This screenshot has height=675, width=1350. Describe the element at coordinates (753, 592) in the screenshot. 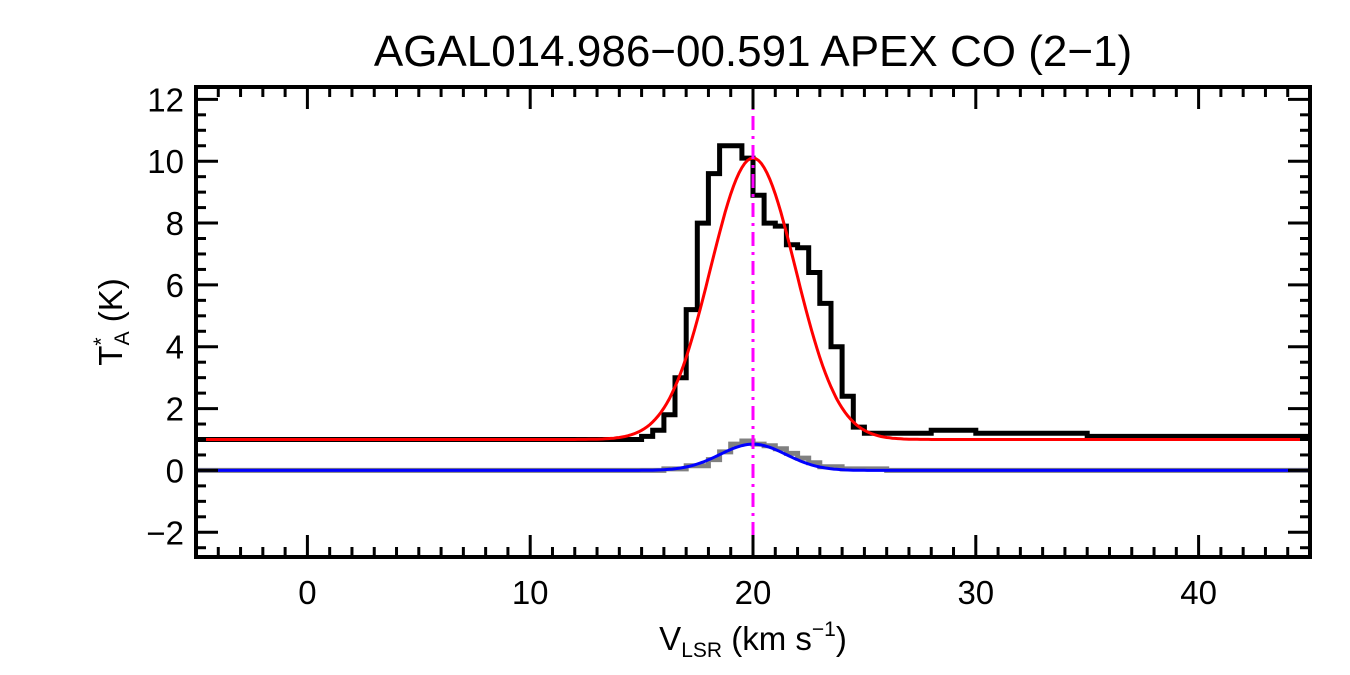

I see `x-tick-label: 20` at that location.